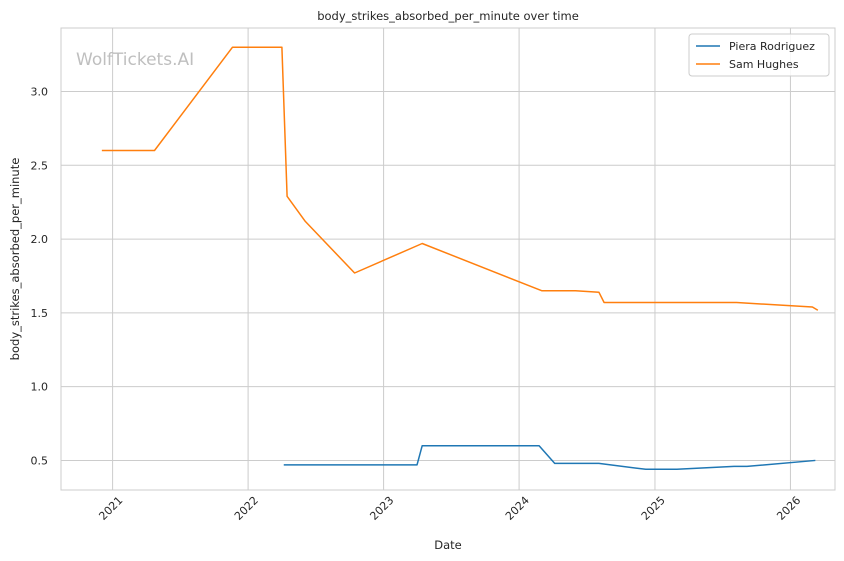 Image resolution: width=844 pixels, height=561 pixels. Describe the element at coordinates (40, 91) in the screenshot. I see `y-tick-label: 3.0` at that location.